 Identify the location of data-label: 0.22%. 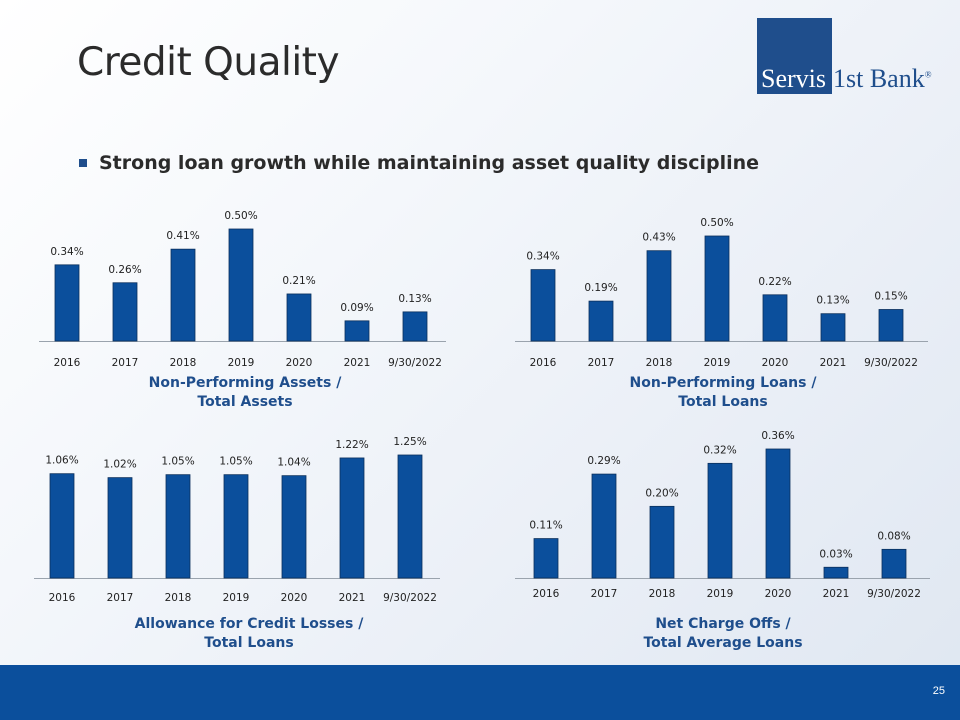
(774, 282).